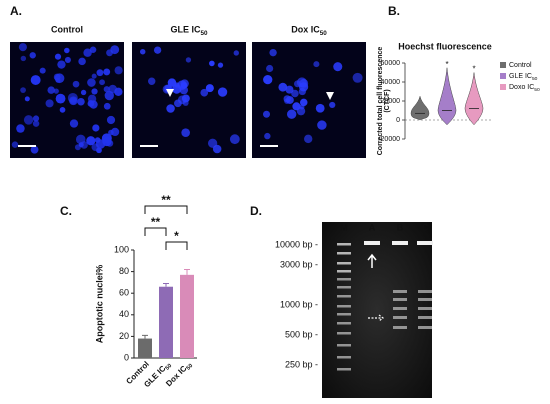 The image size is (550, 404). I want to click on legend-label: Control, so click(520, 65).